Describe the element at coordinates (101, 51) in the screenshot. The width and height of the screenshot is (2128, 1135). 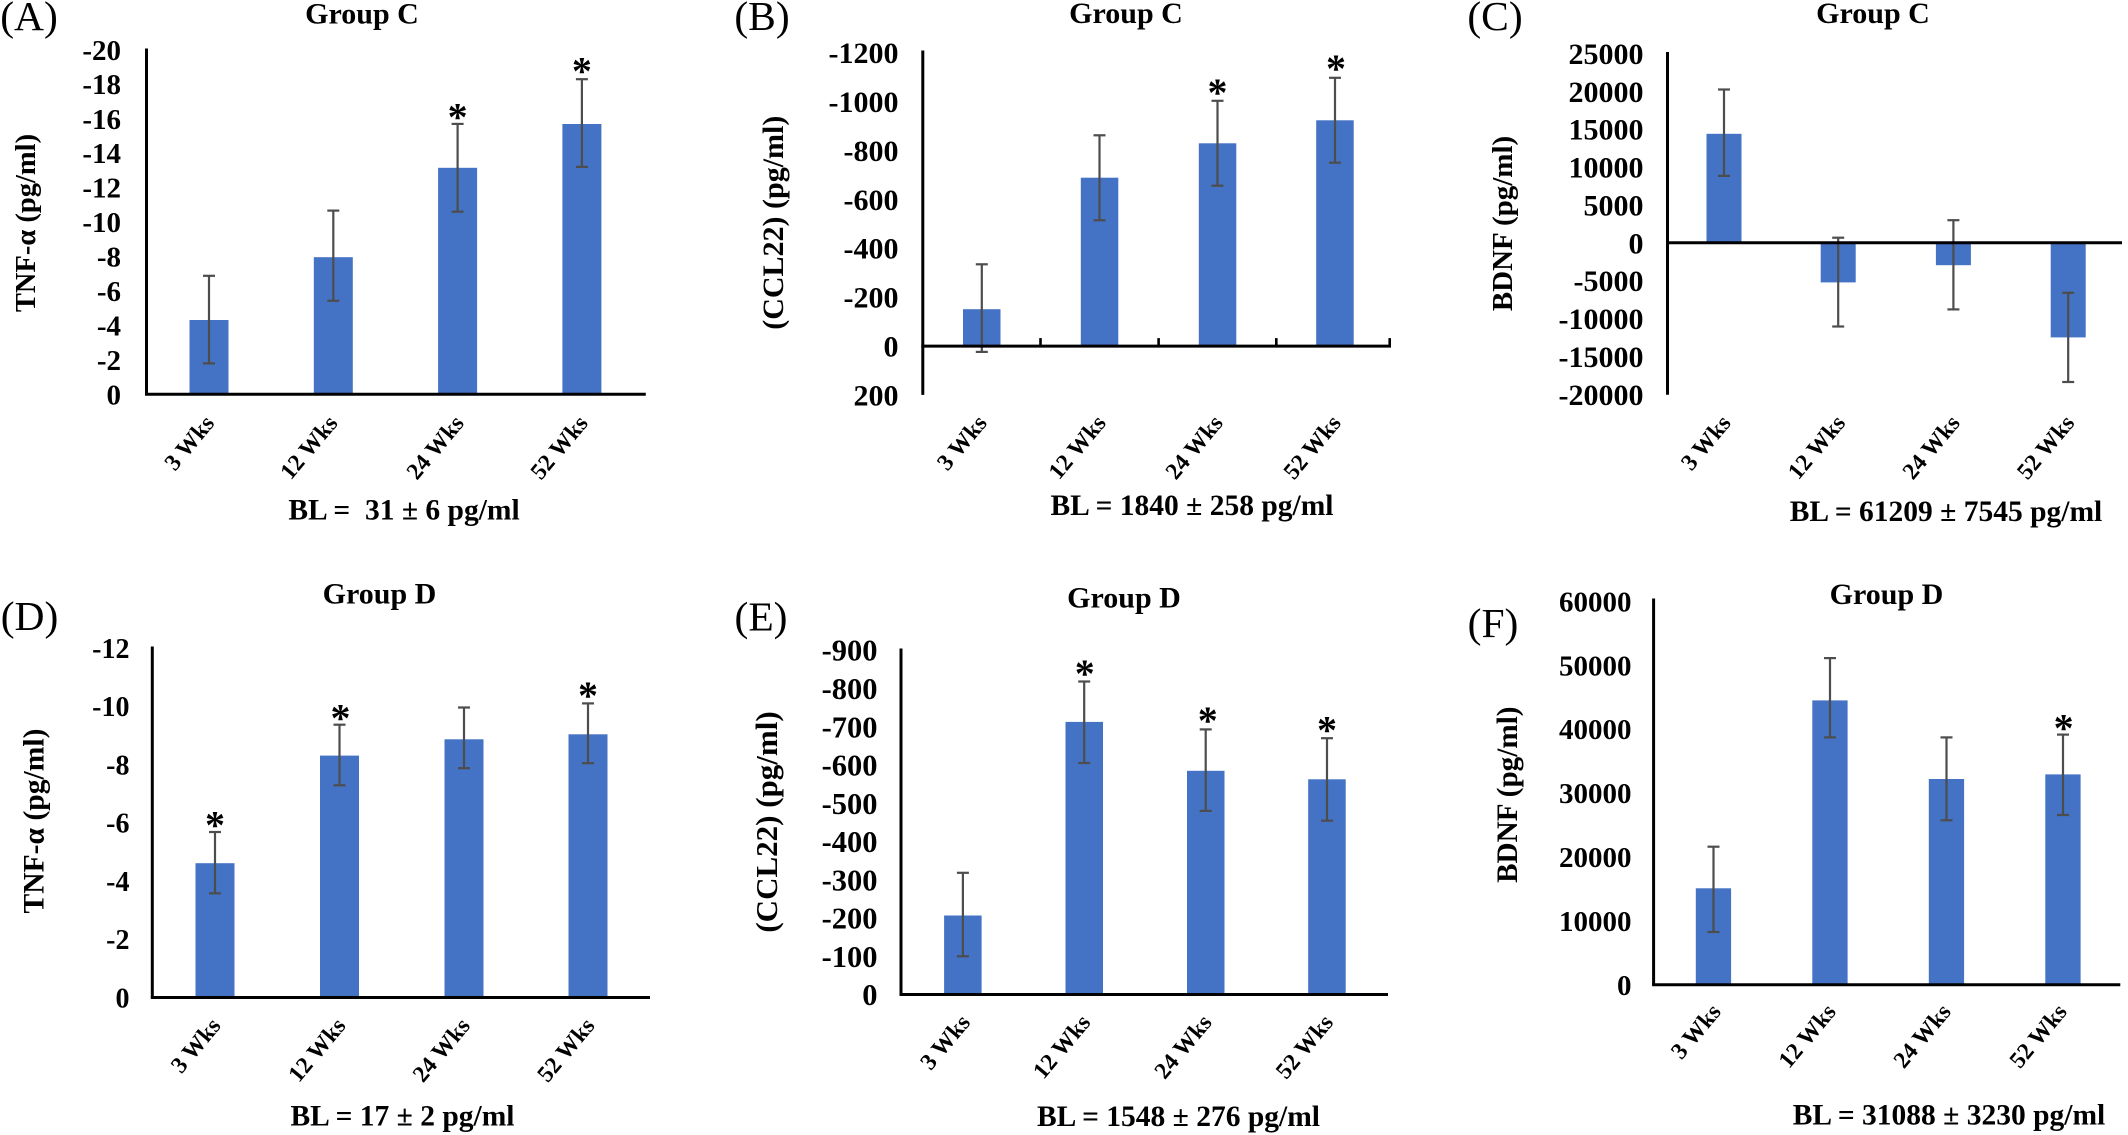
I see `svg-text: -20` at that location.